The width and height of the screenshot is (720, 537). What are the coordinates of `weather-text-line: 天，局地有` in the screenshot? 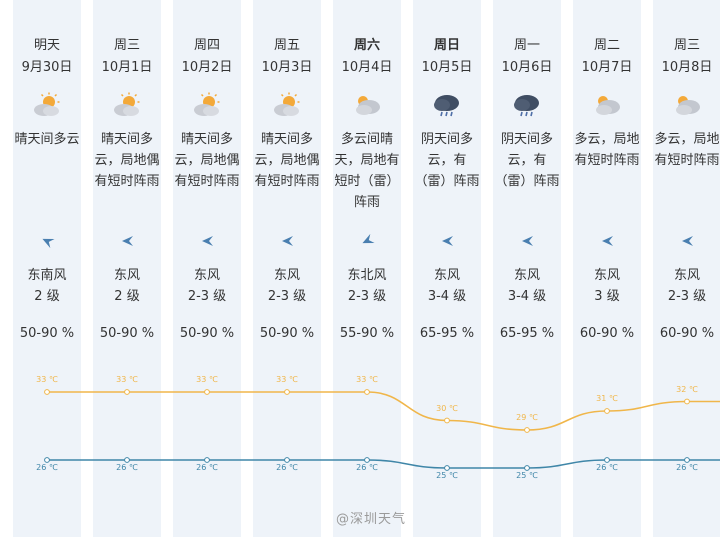 It's located at (367, 160).